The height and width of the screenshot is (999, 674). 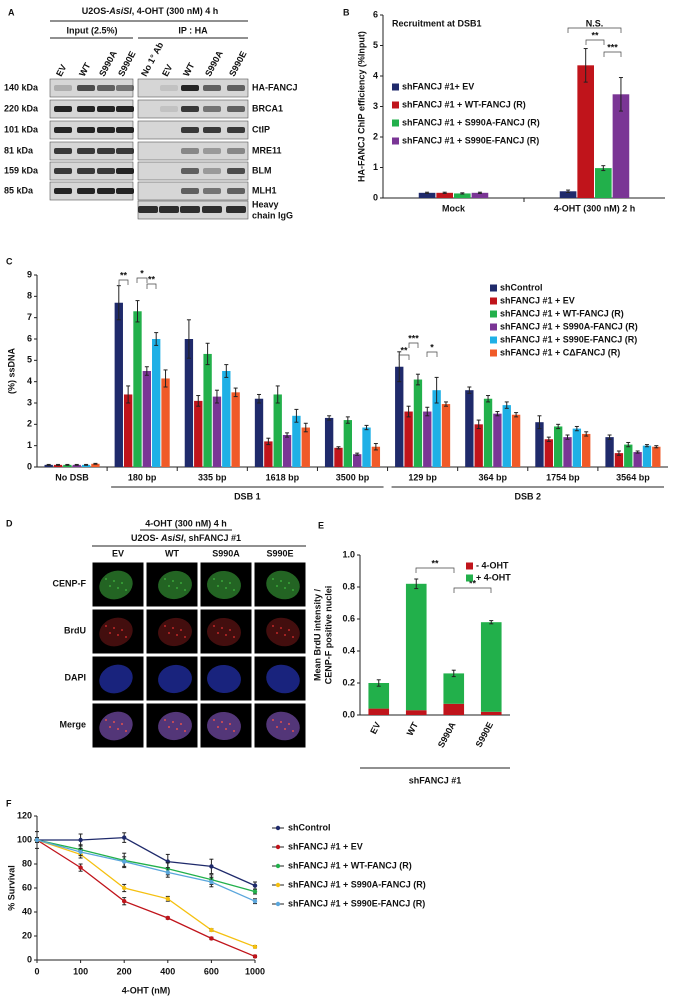 I want to click on lane-label: S990E, so click(x=238, y=63).